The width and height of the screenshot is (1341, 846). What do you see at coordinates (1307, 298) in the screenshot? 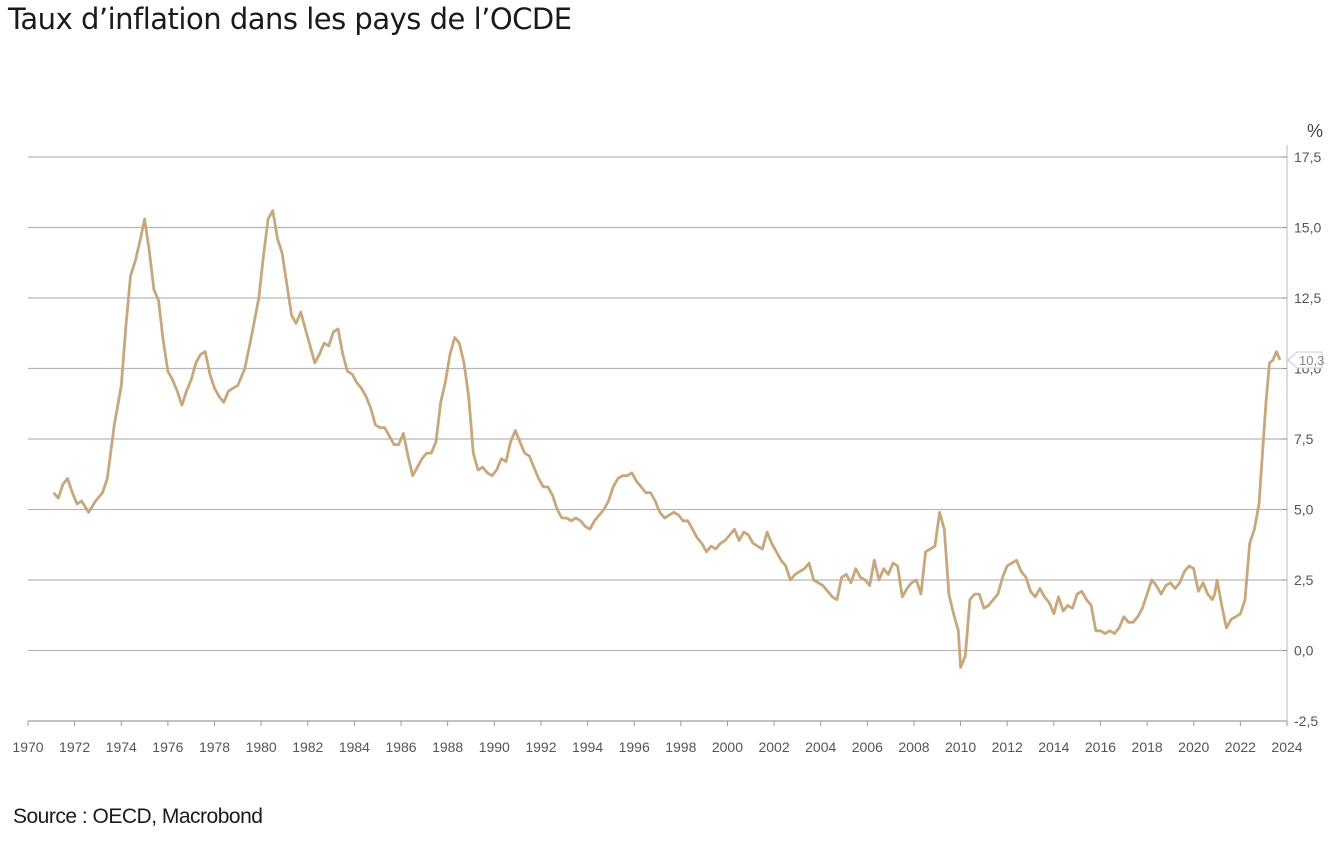
I see `y-tick-label: 12,5` at bounding box center [1307, 298].